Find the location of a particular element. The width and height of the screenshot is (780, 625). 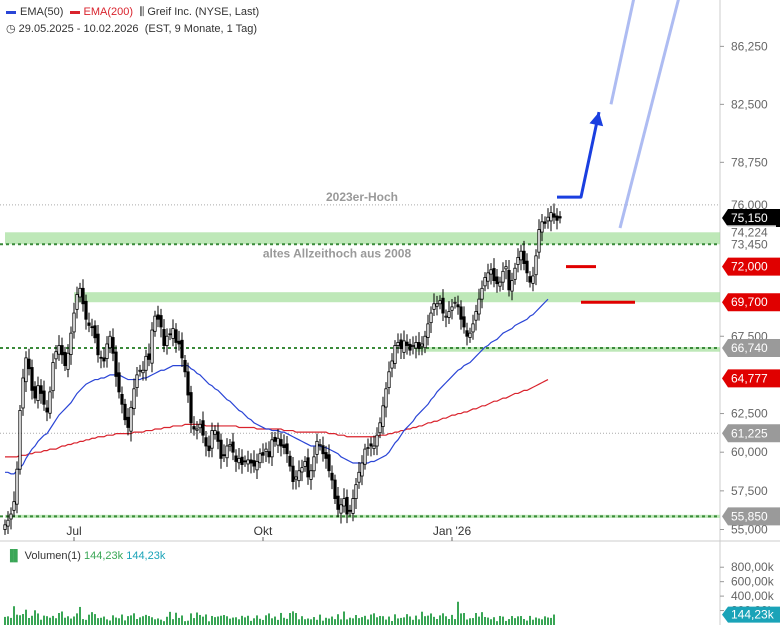

y-tick-label: 82,500 is located at coordinates (749, 104).